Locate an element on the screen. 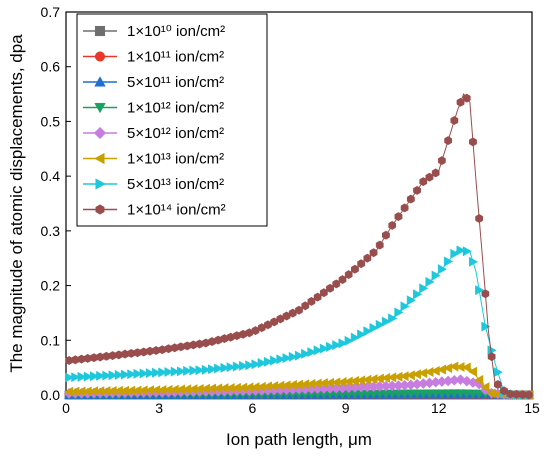 Image resolution: width=550 pixels, height=465 pixels. legend-label: 1×10¹¹ ion/cm² is located at coordinates (175, 57).